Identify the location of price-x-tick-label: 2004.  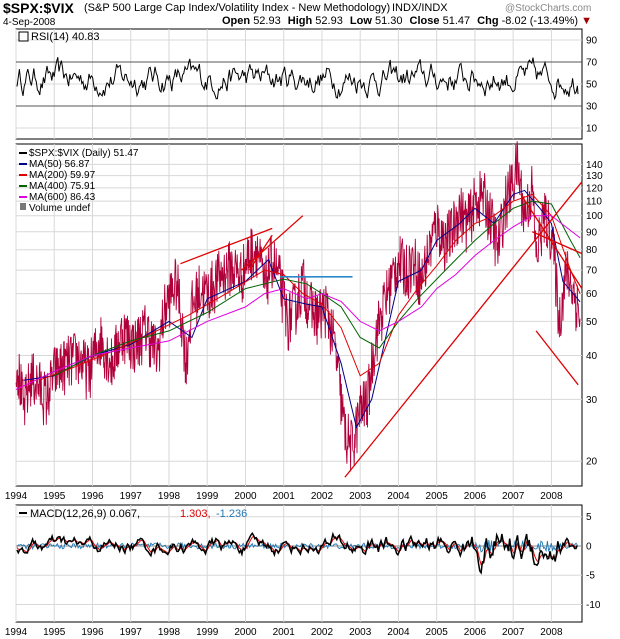
(398, 496).